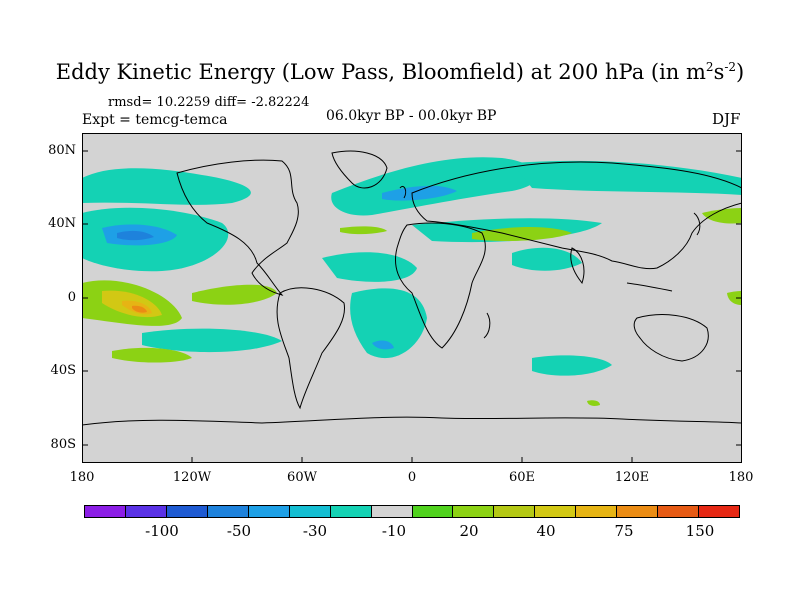  What do you see at coordinates (209, 102) in the screenshot?
I see `stats-text: rmsd= 10.2259 diff= -2.82224` at bounding box center [209, 102].